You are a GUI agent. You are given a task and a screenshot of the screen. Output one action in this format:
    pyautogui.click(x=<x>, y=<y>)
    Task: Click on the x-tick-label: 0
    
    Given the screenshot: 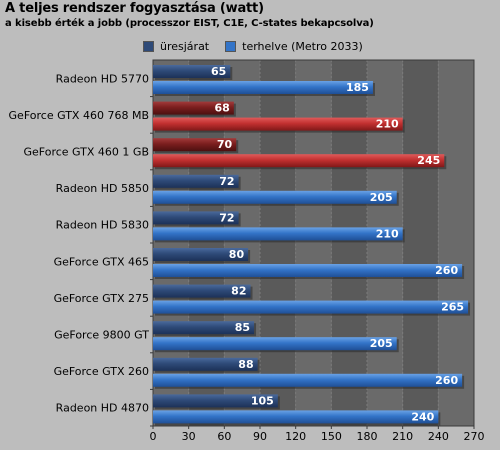 What is the action you would take?
    pyautogui.click(x=153, y=436)
    